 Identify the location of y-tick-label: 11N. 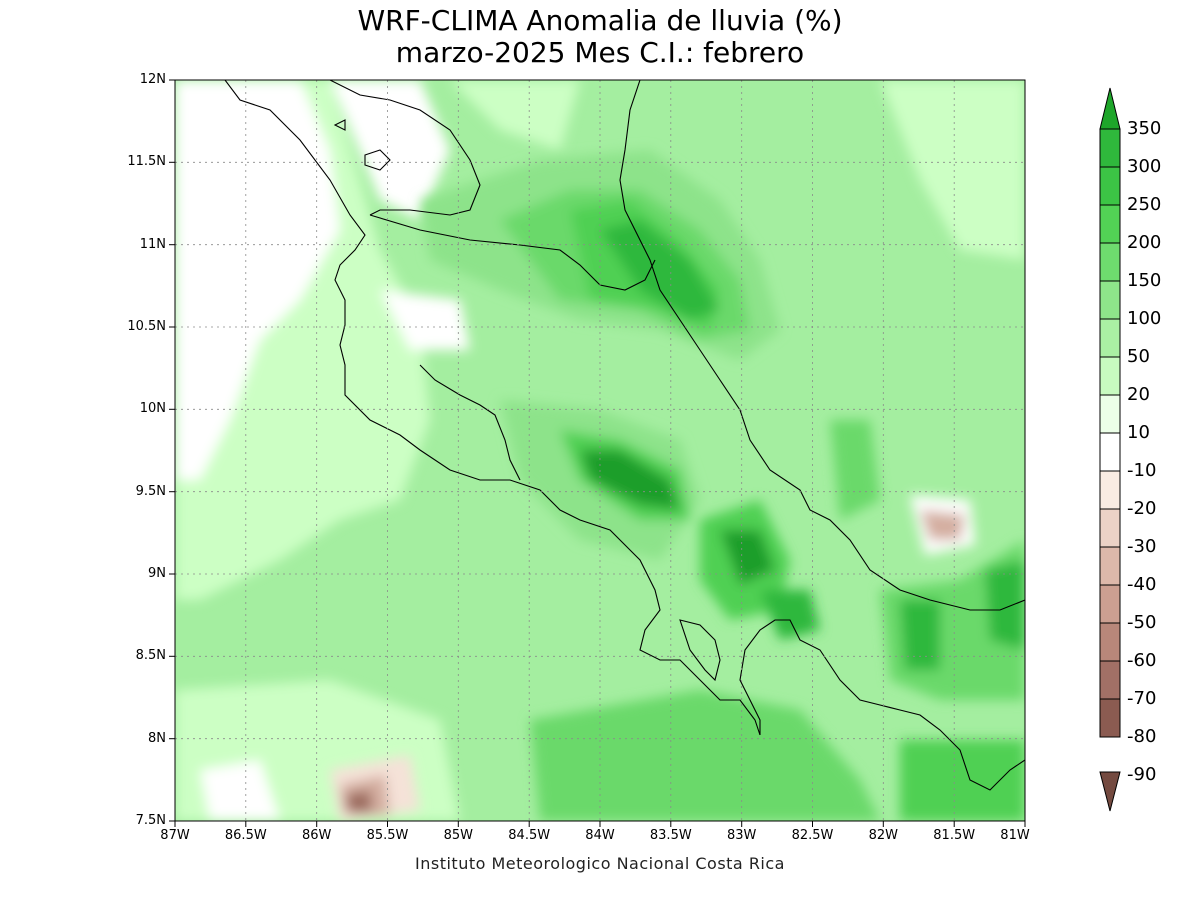
(152, 244).